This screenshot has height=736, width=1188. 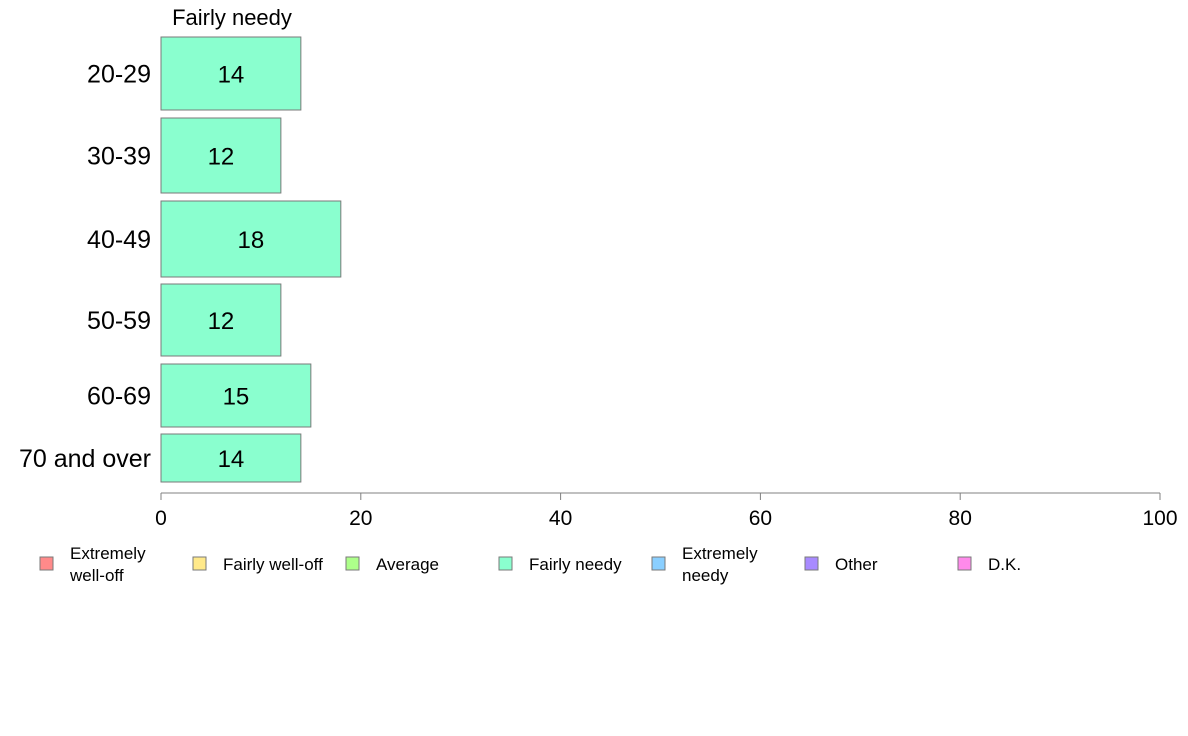 What do you see at coordinates (119, 75) in the screenshot?
I see `category-label: 20-29` at bounding box center [119, 75].